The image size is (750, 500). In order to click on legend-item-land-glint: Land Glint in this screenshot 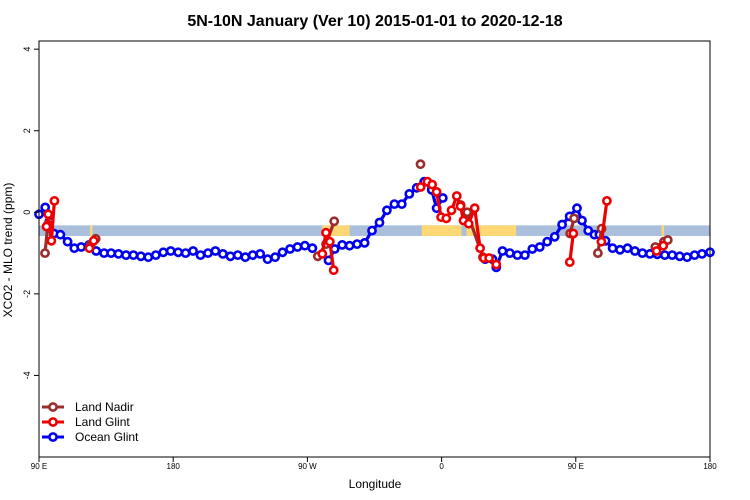, I will do `click(86, 422)`.